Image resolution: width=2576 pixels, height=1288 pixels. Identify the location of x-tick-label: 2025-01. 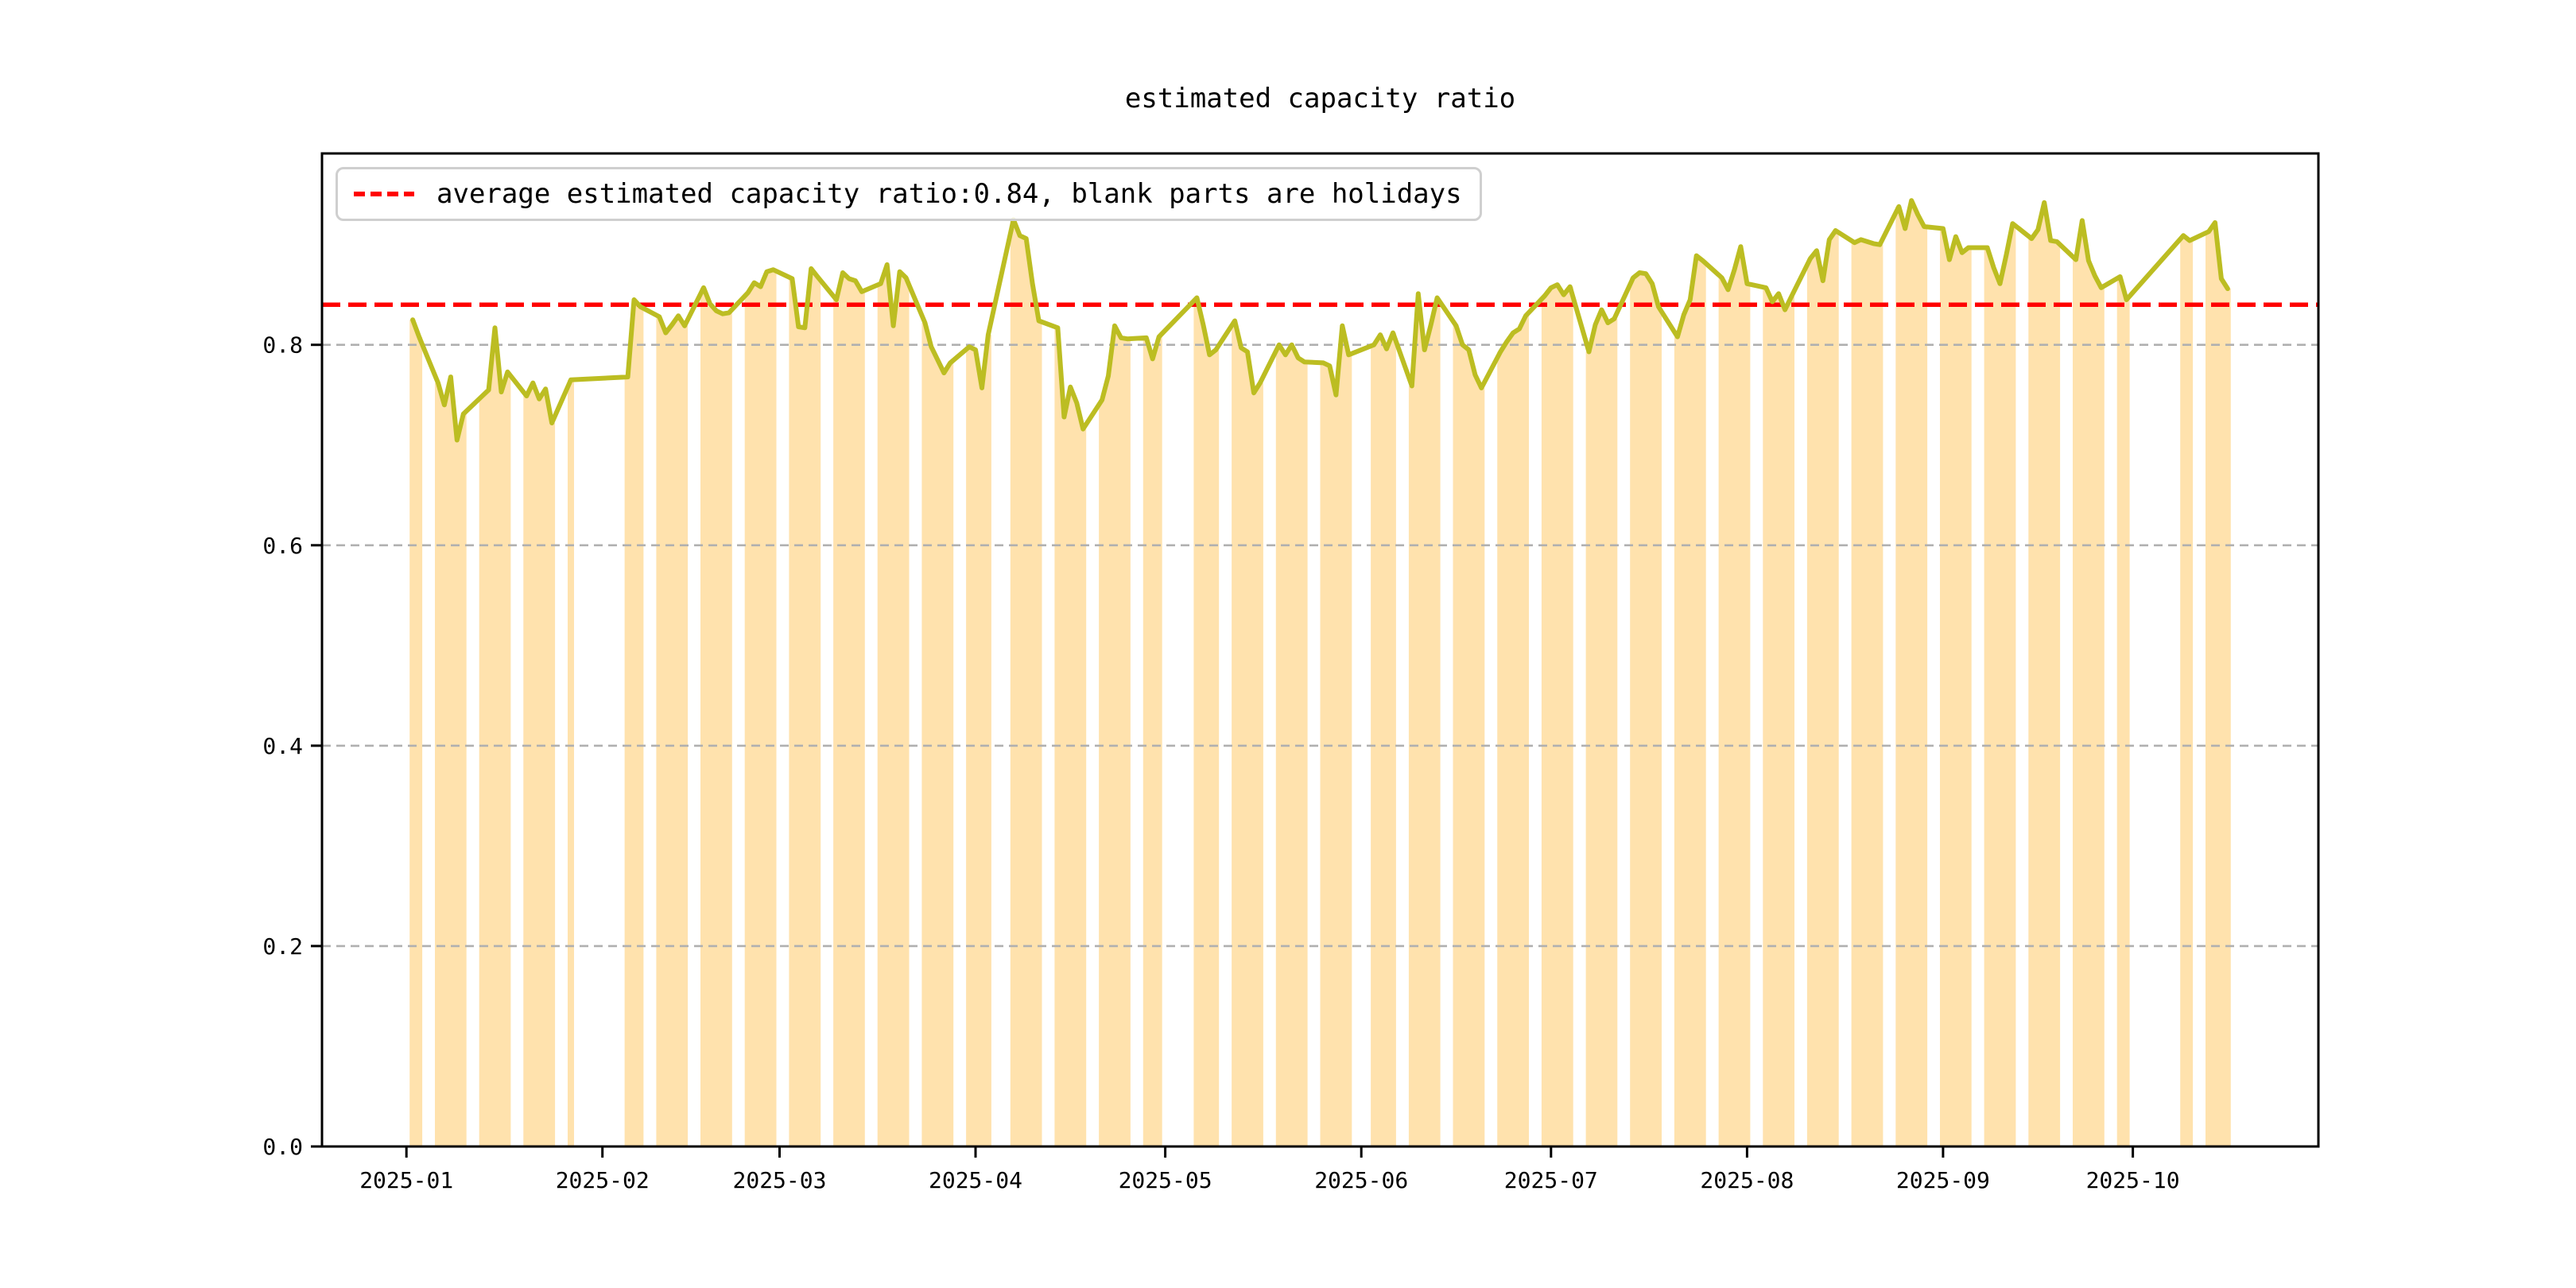
(406, 1180).